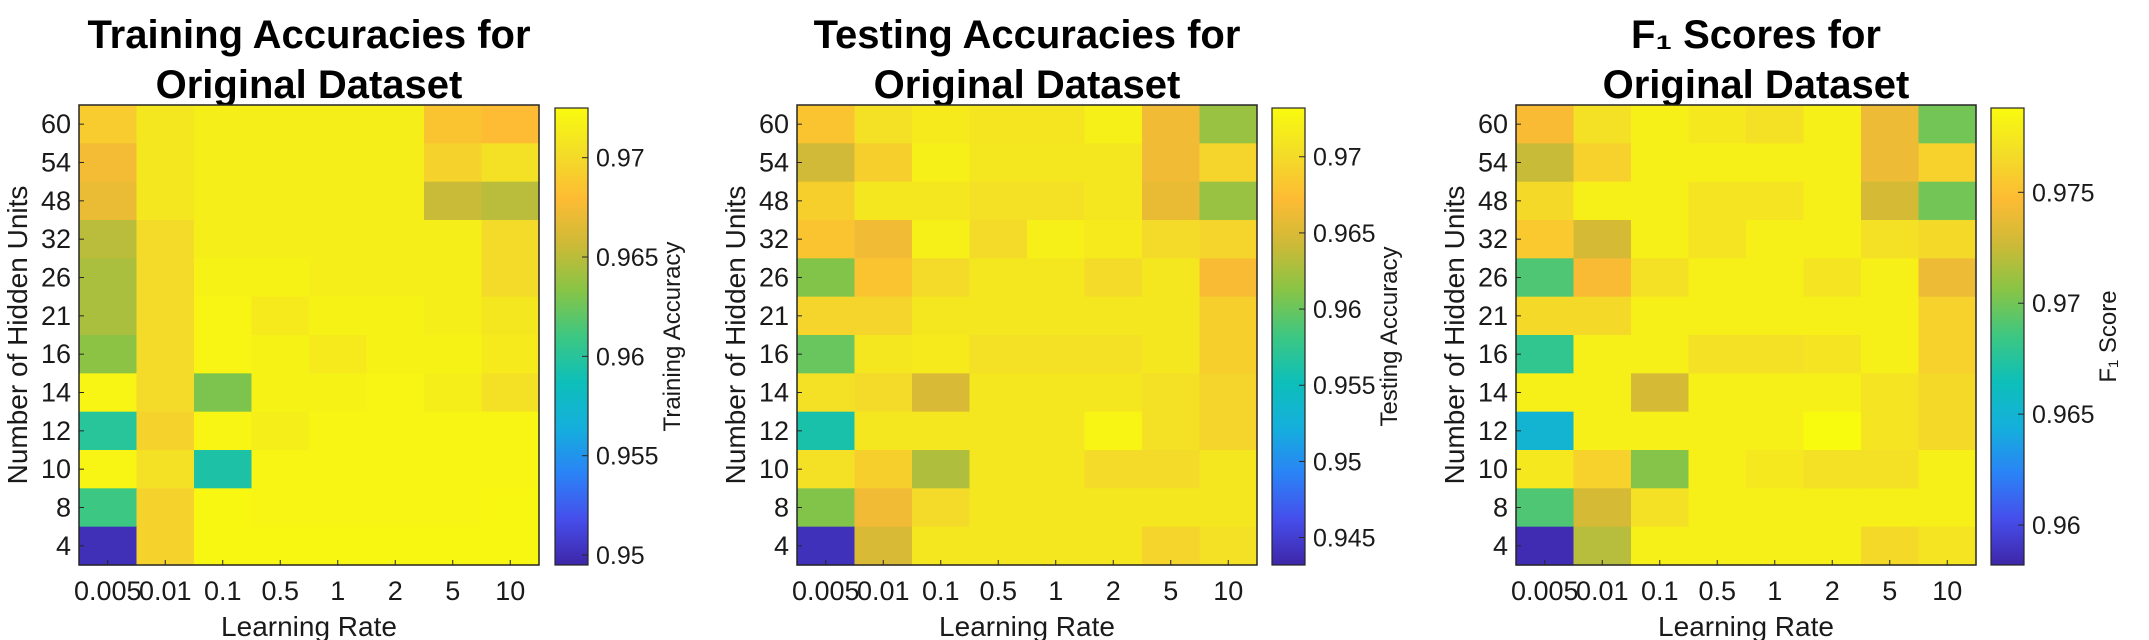 The width and height of the screenshot is (2149, 640). I want to click on y-tick-label: 12, so click(774, 431).